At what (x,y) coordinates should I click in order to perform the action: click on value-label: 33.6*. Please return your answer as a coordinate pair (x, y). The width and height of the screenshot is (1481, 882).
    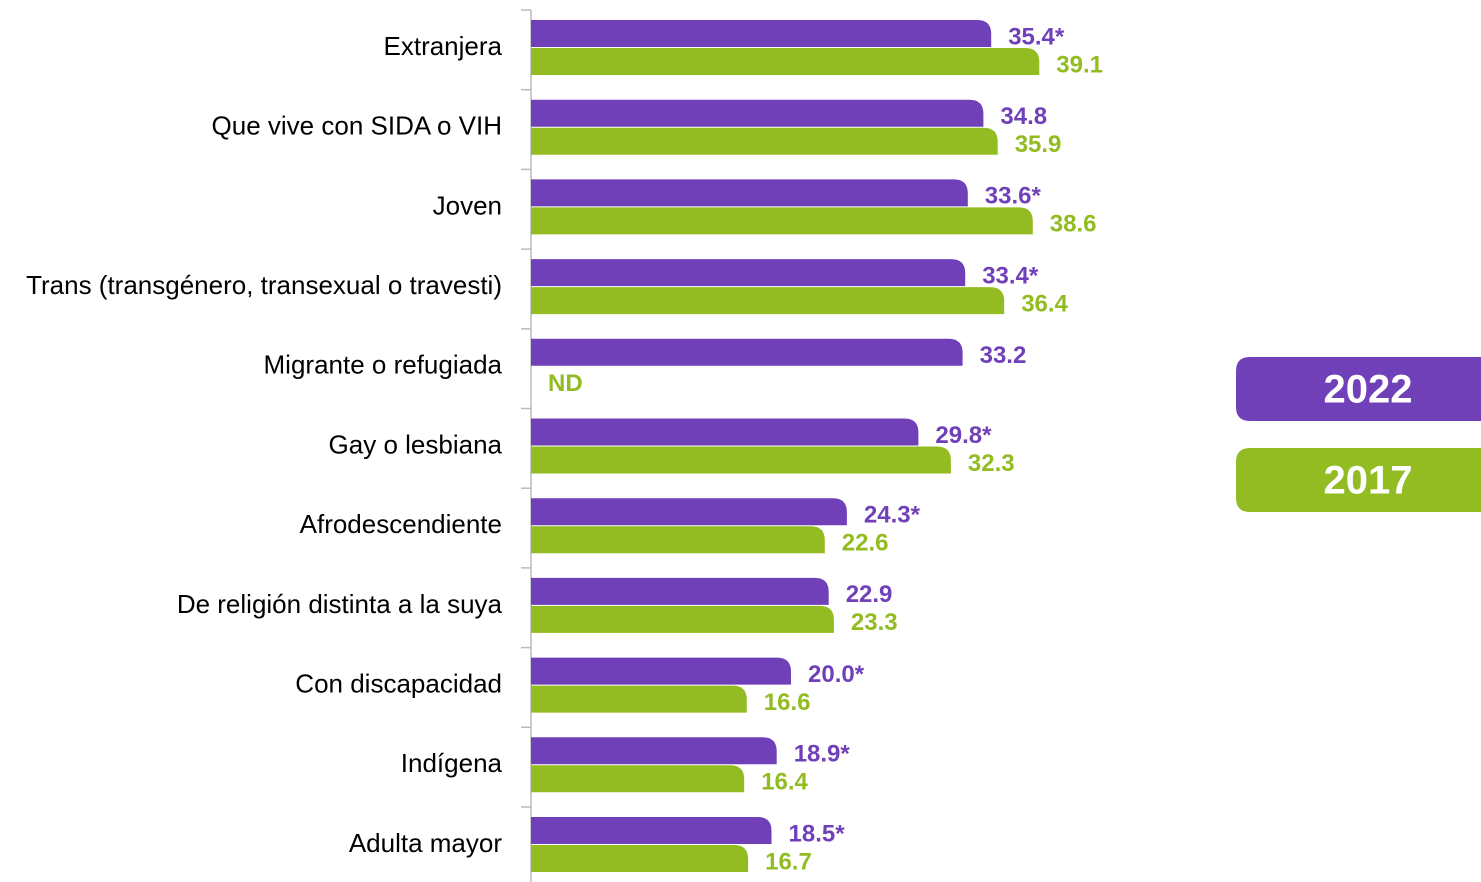
    Looking at the image, I should click on (1013, 196).